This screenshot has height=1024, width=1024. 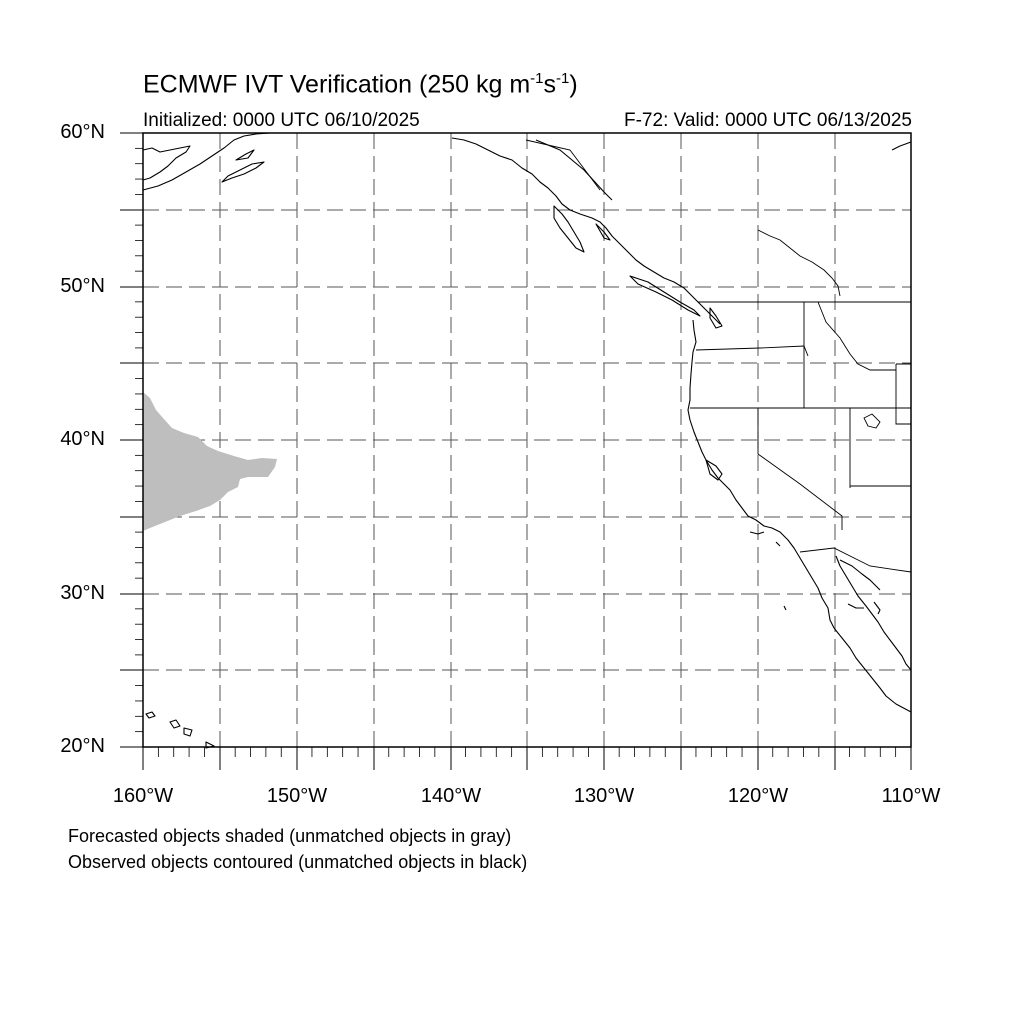 What do you see at coordinates (131, 440) in the screenshot?
I see `lat-ticks` at bounding box center [131, 440].